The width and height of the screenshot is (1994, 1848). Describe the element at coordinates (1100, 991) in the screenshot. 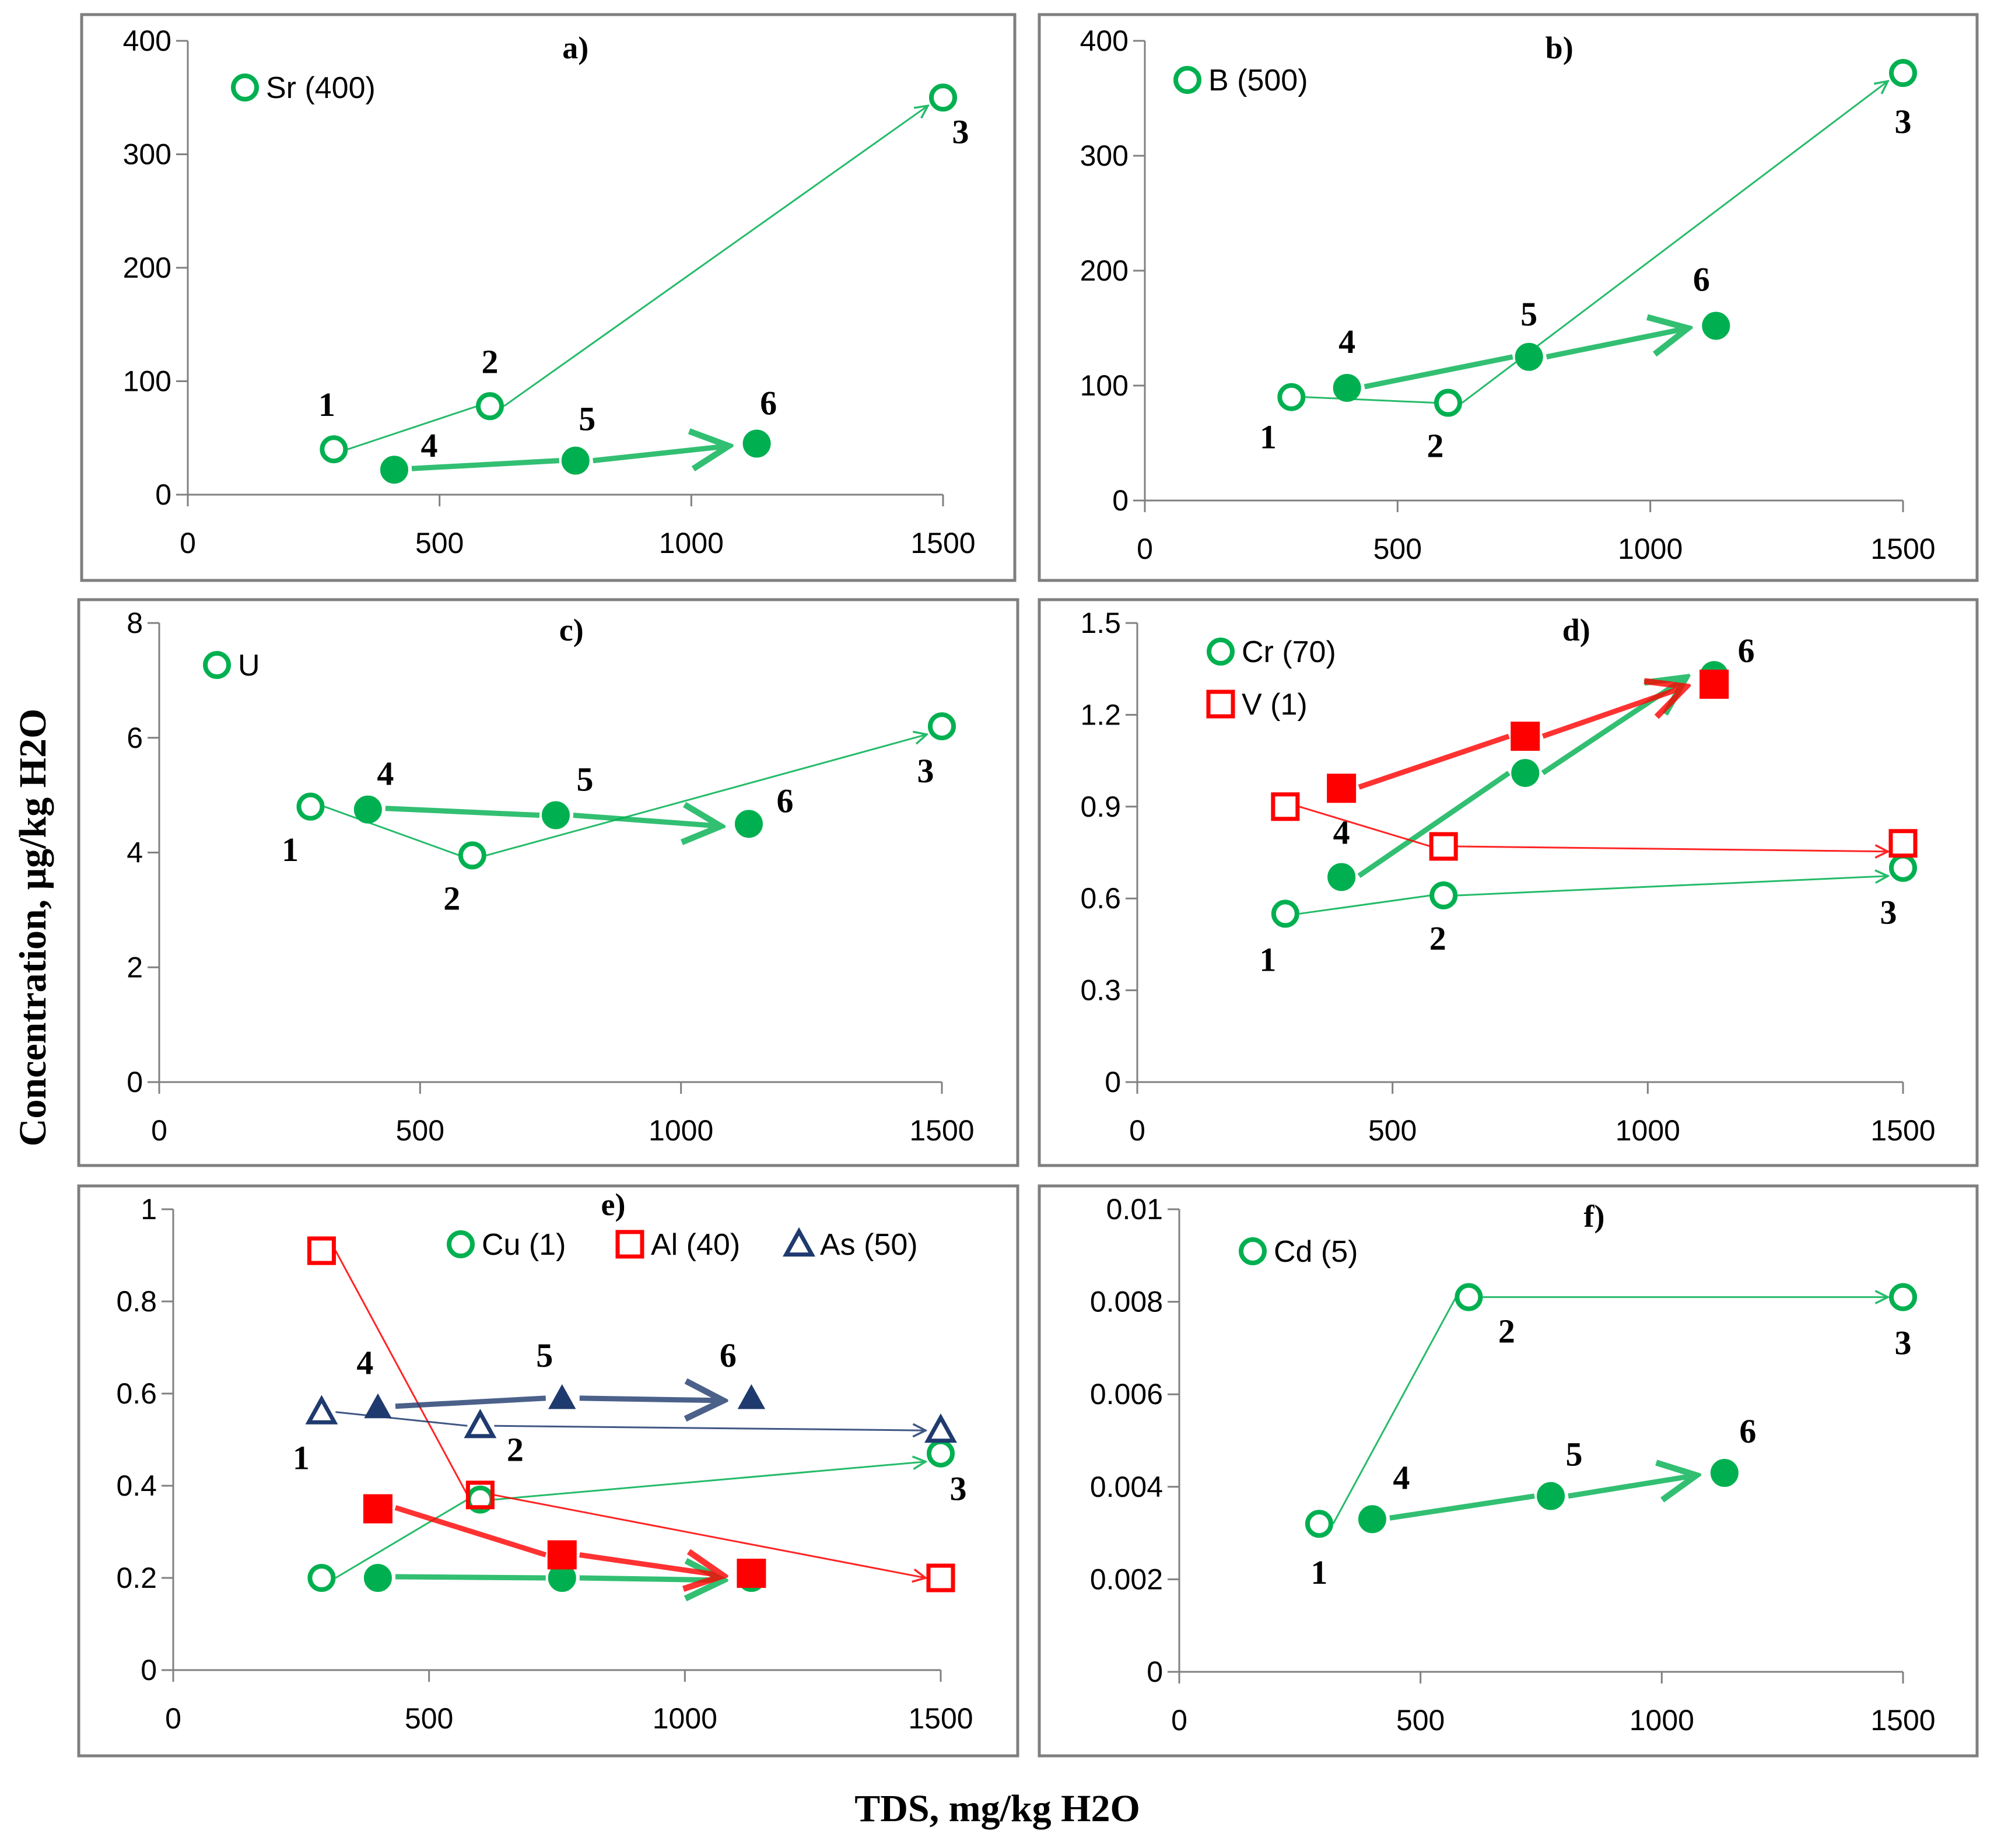

I see `y-tick-label: 0.3` at that location.